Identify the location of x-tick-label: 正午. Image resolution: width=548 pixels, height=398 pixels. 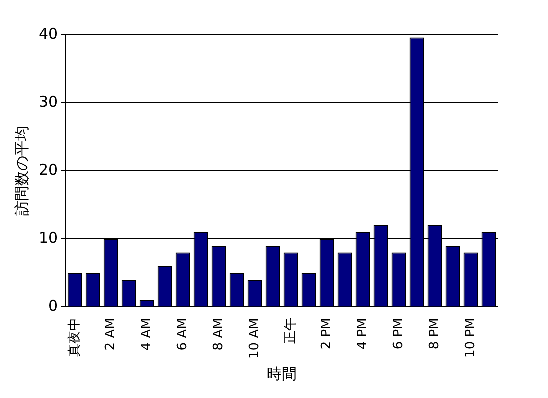
(290, 331).